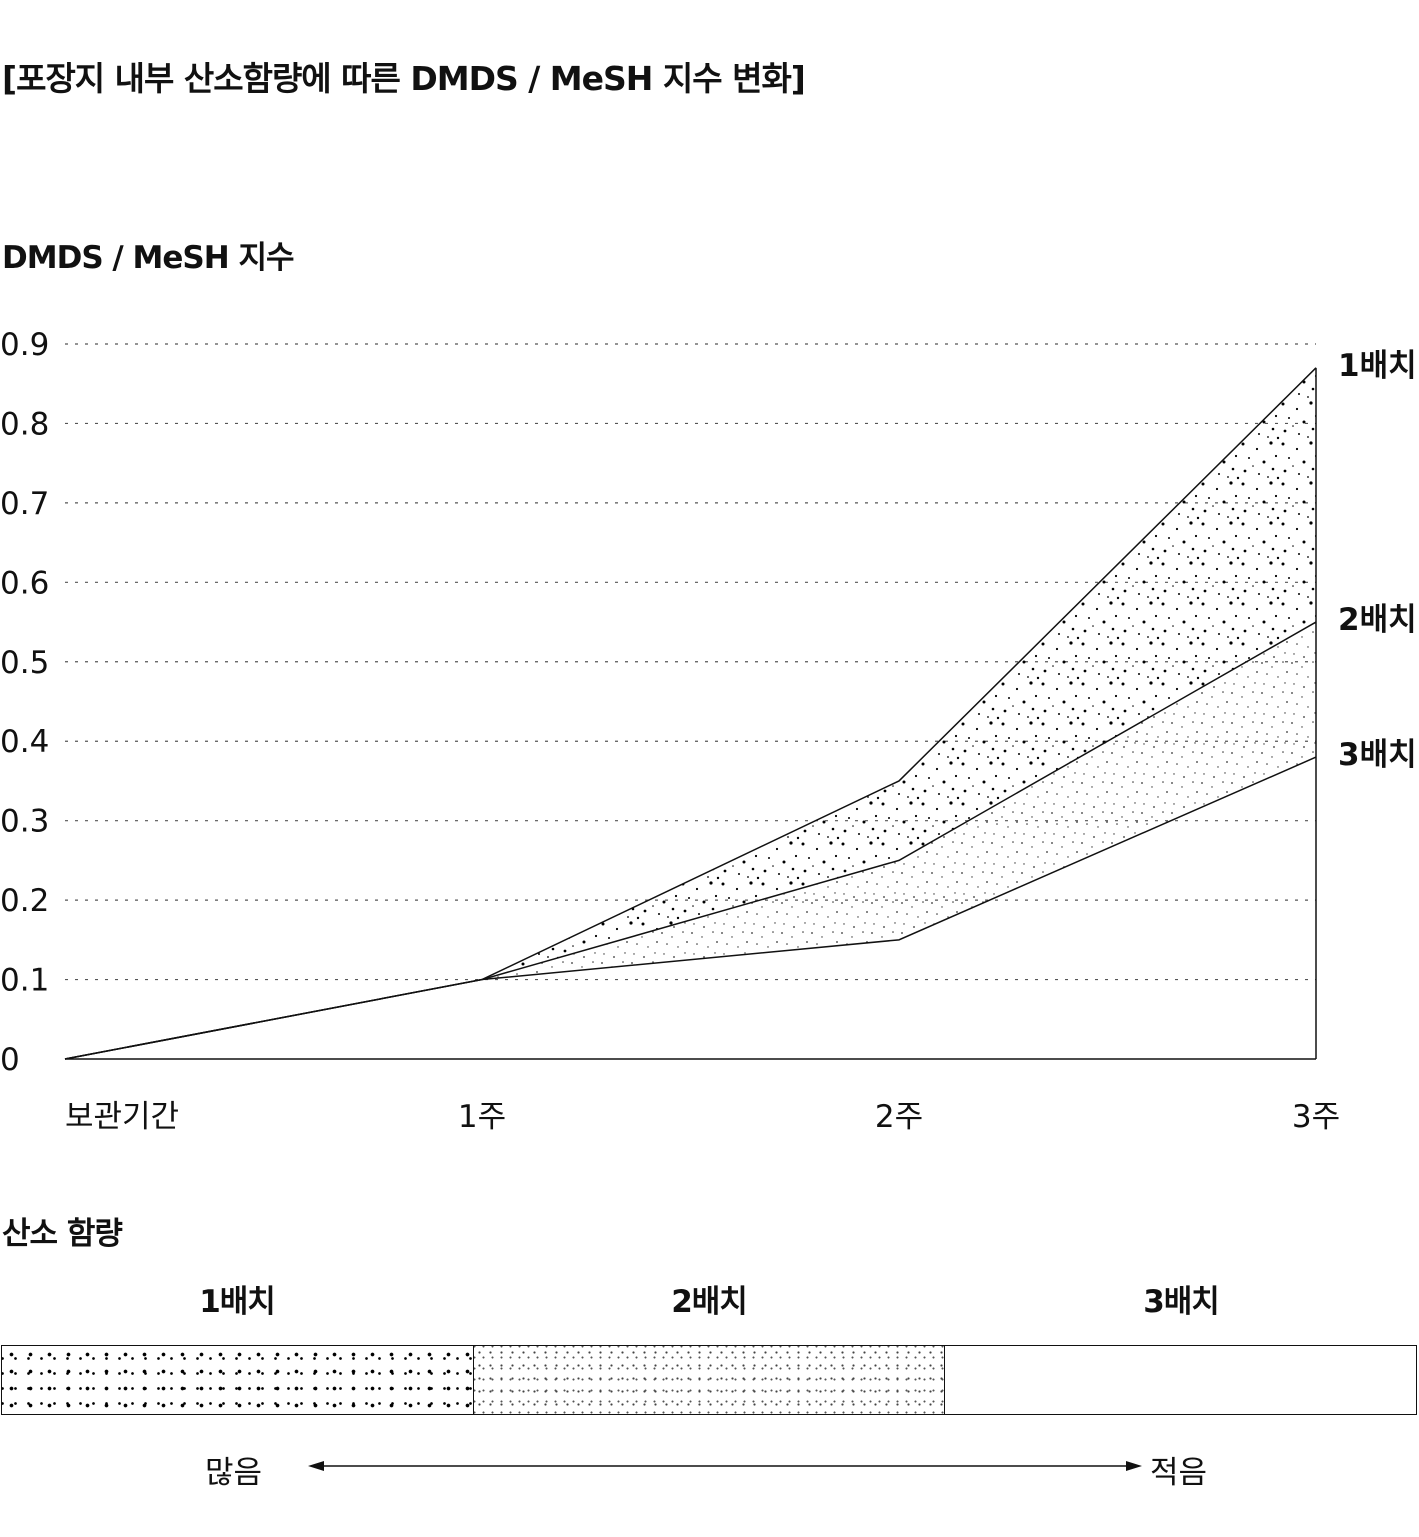  What do you see at coordinates (62, 1234) in the screenshot?
I see `oxygen-content-title: 산소 함량` at bounding box center [62, 1234].